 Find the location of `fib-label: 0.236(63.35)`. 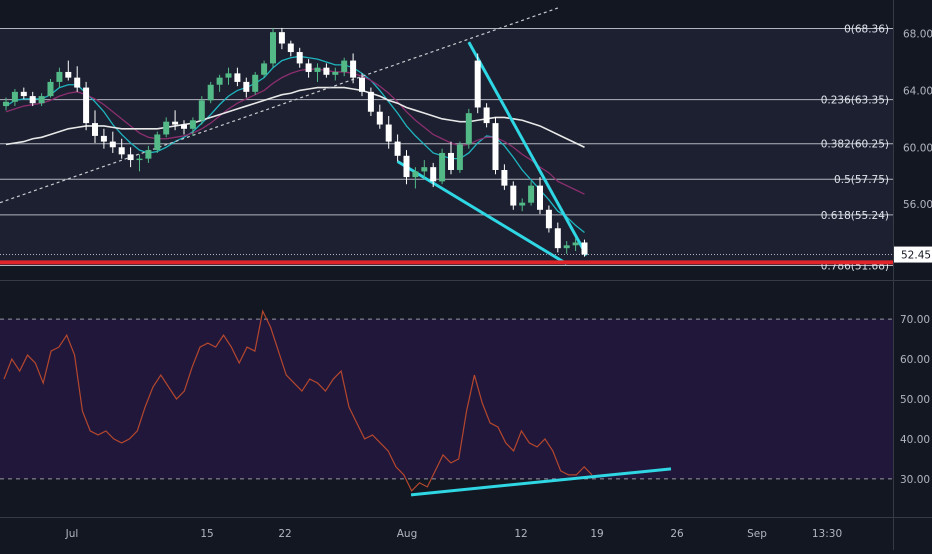

fib-label: 0.236(63.35) is located at coordinates (855, 101).